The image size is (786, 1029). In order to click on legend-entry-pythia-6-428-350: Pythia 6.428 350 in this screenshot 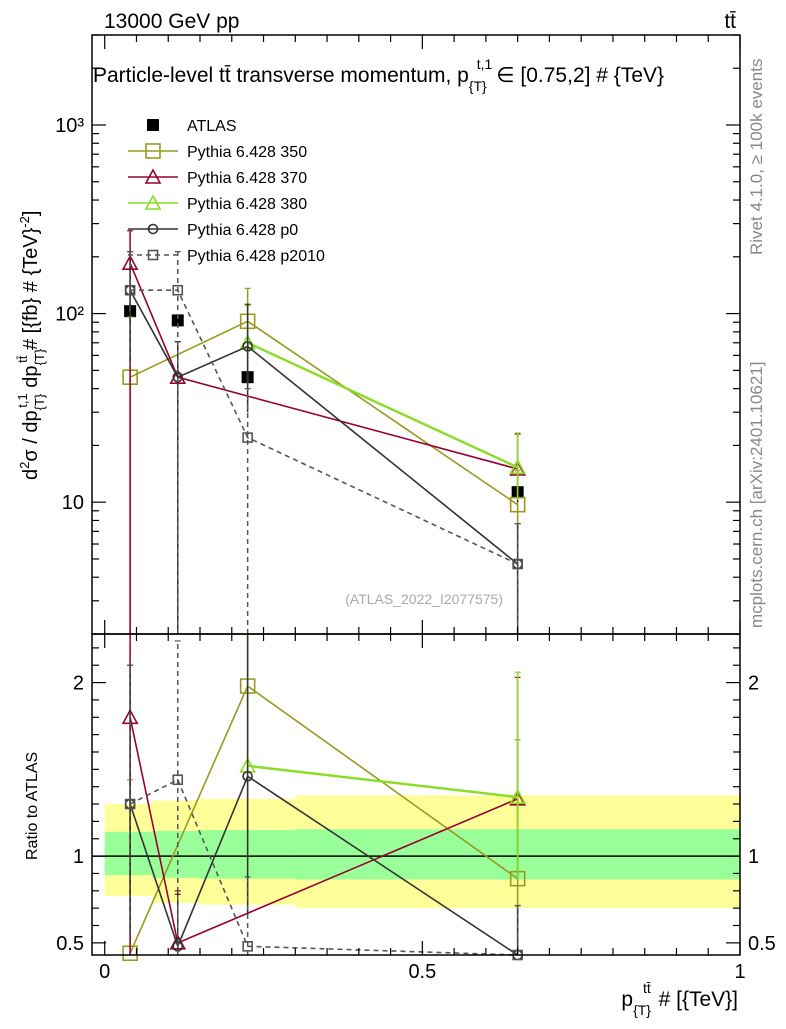, I will do `click(217, 152)`.